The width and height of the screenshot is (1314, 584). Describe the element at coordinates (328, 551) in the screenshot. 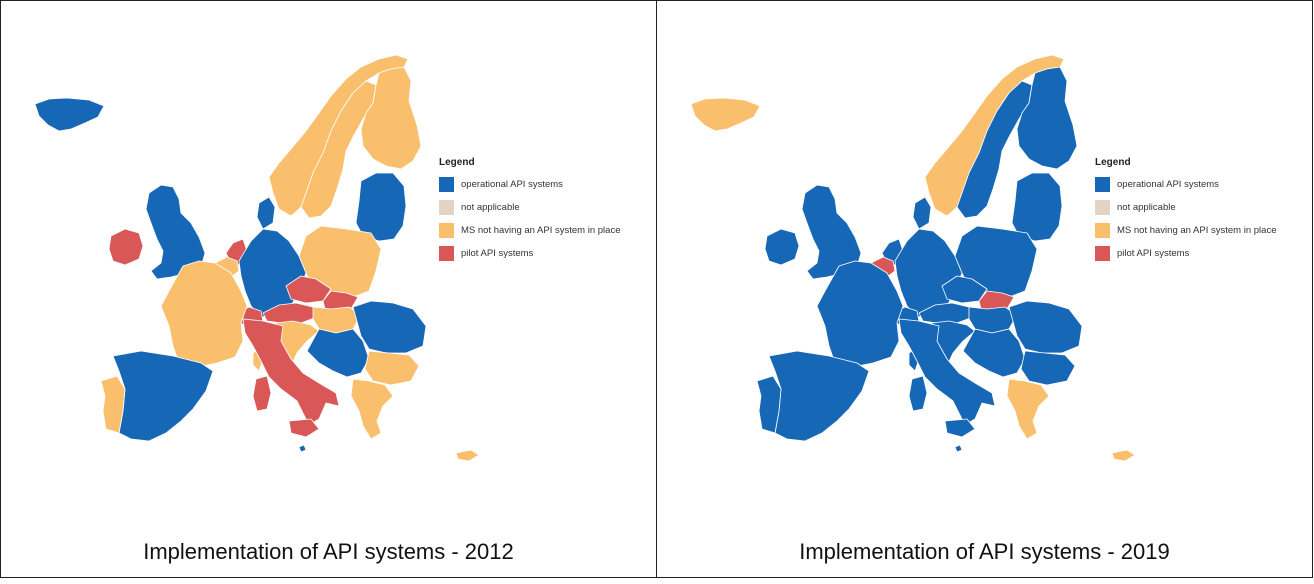

I see `map-caption: Implementation of API systems - 2012` at that location.